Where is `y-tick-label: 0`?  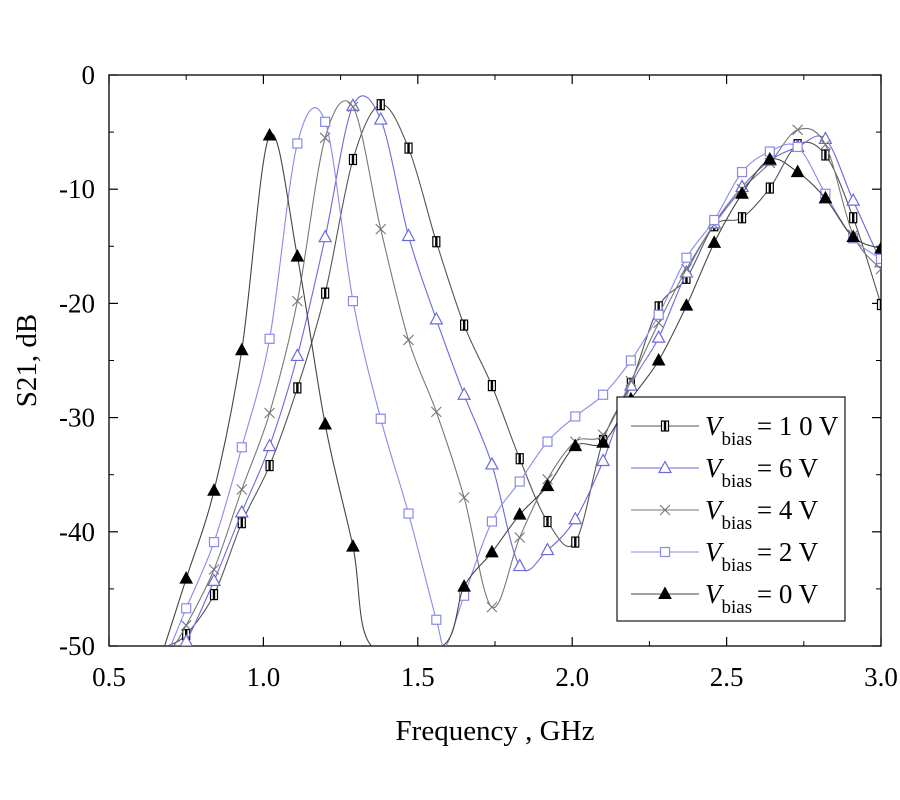
y-tick-label: 0 is located at coordinates (89, 75).